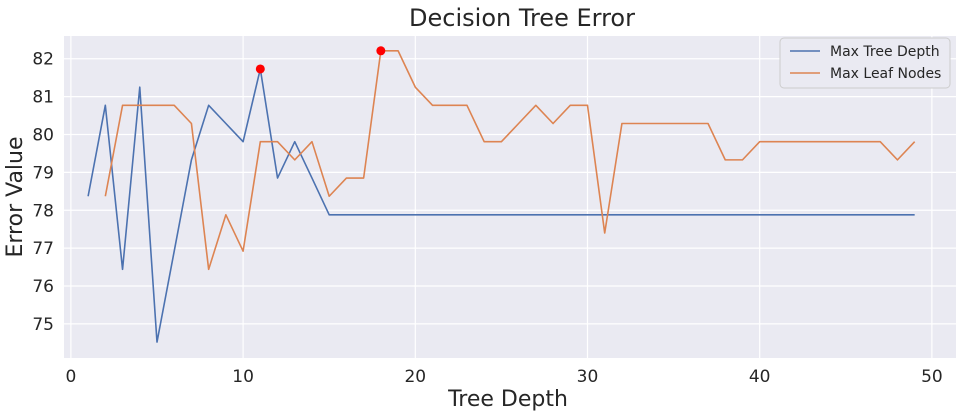 The height and width of the screenshot is (417, 961). Describe the element at coordinates (43, 211) in the screenshot. I see `y-tick-label: 78` at that location.